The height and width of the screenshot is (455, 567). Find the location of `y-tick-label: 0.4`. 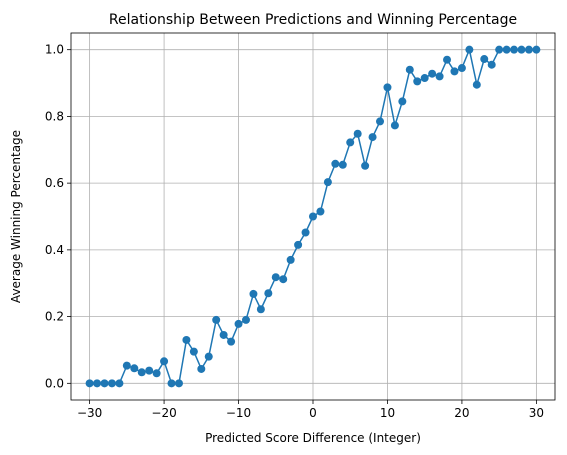

y-tick-label: 0.4 is located at coordinates (54, 250).